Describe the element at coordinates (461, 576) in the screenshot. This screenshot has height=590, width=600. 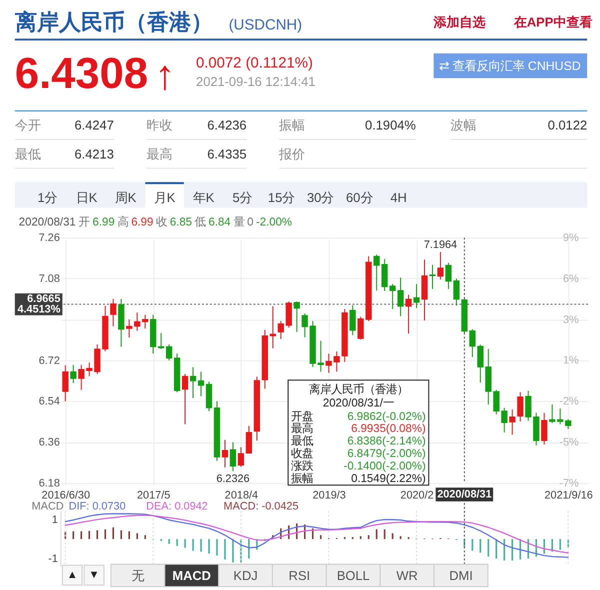
I see `text: DMI` at that location.